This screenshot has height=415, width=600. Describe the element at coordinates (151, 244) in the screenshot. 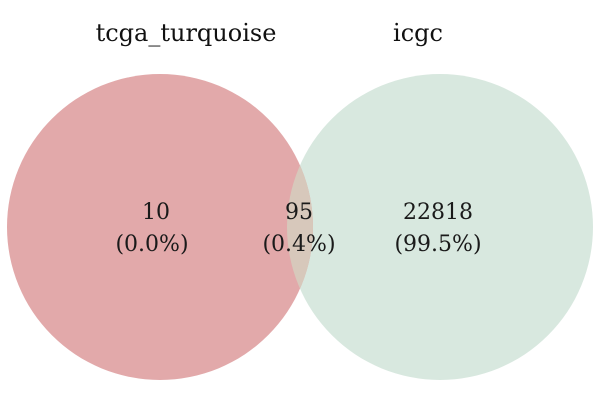

I see `left-only-percent: (0.0%)` at that location.